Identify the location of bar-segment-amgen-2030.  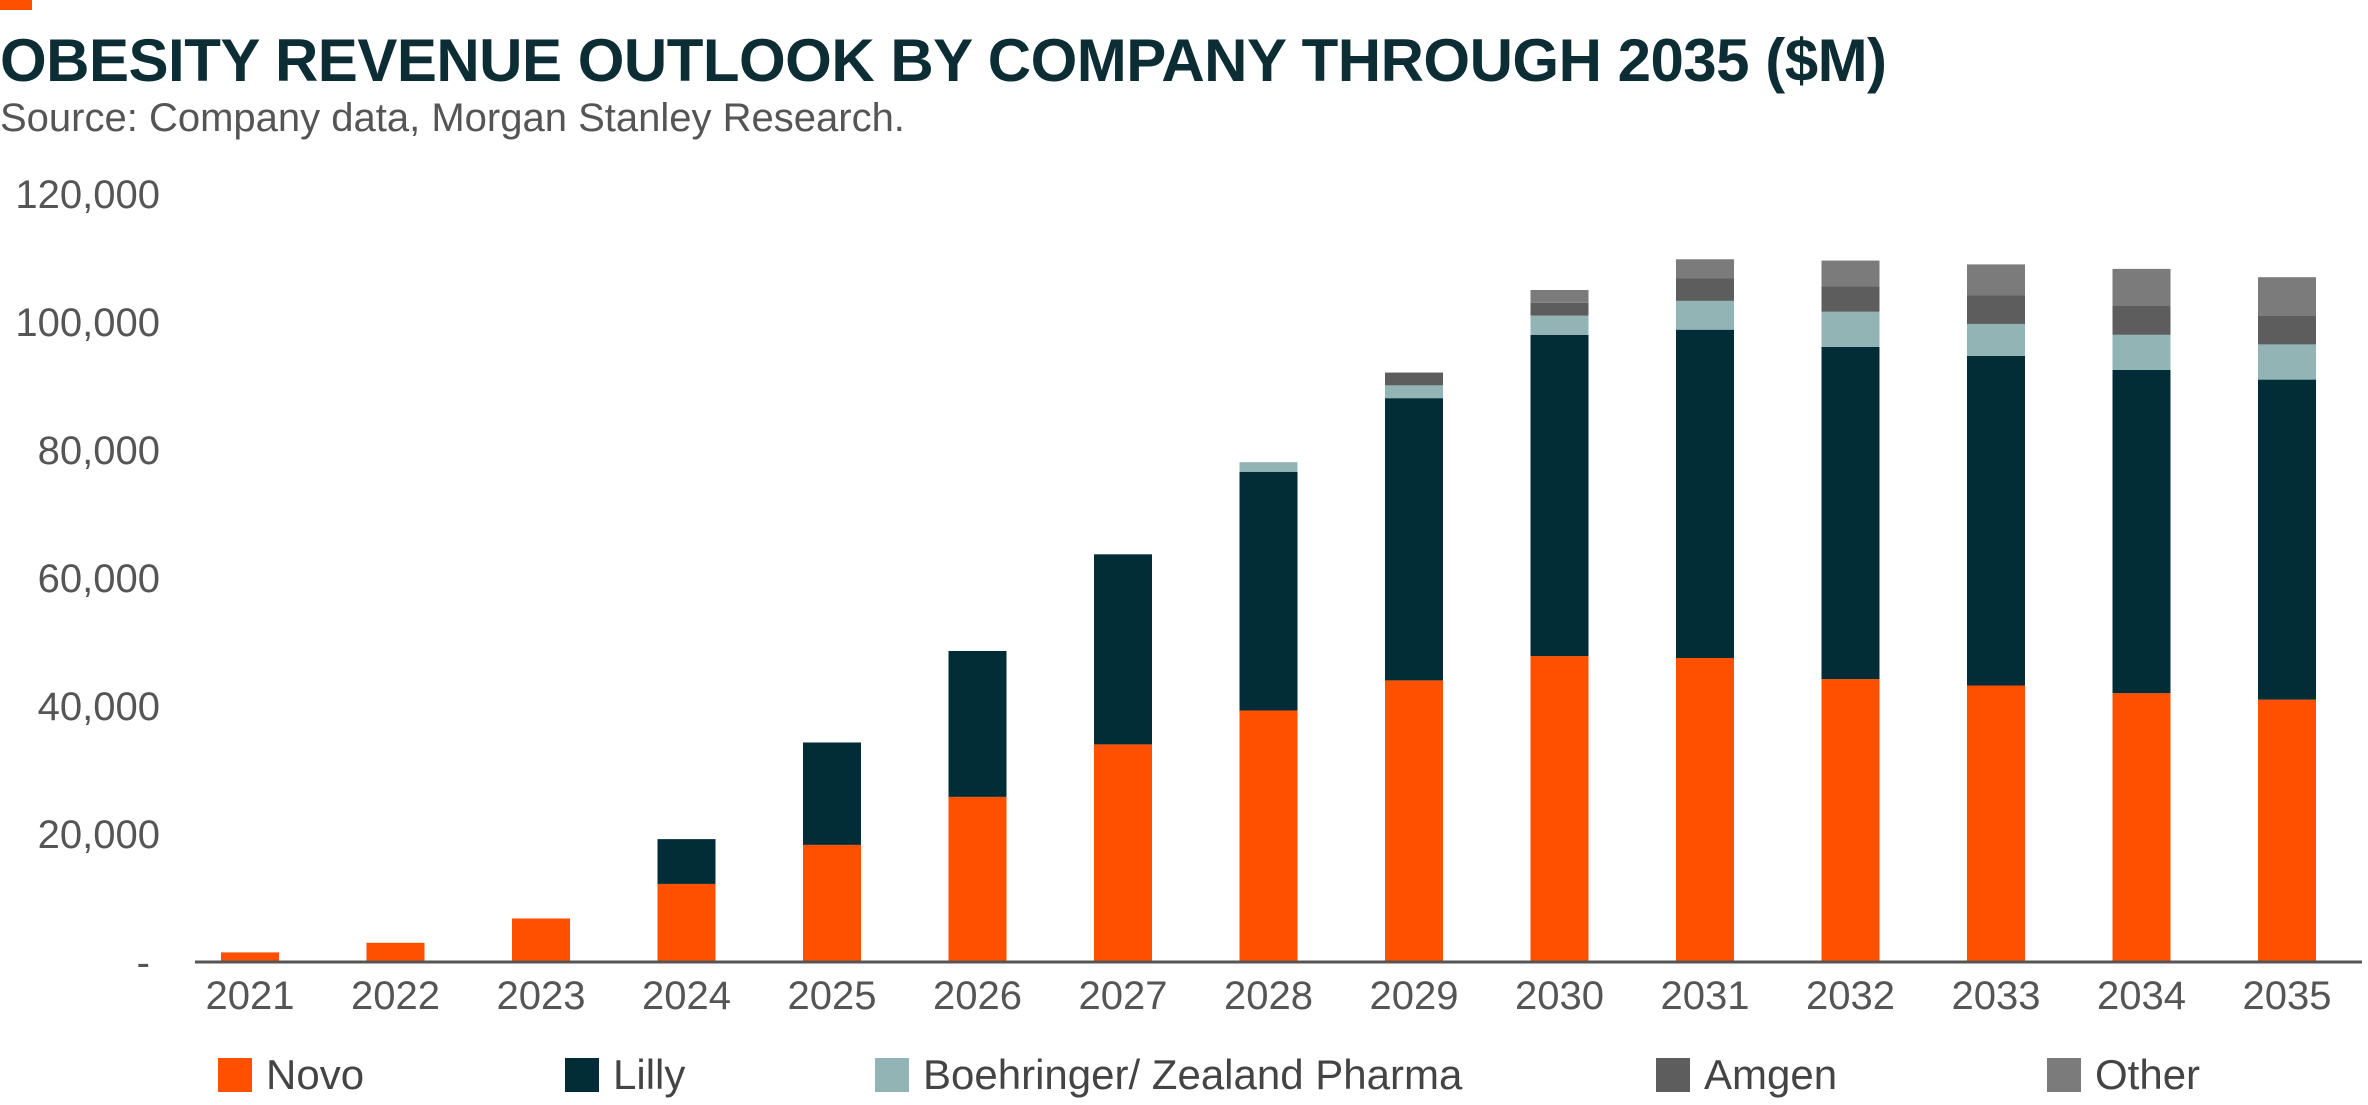
(1559, 309).